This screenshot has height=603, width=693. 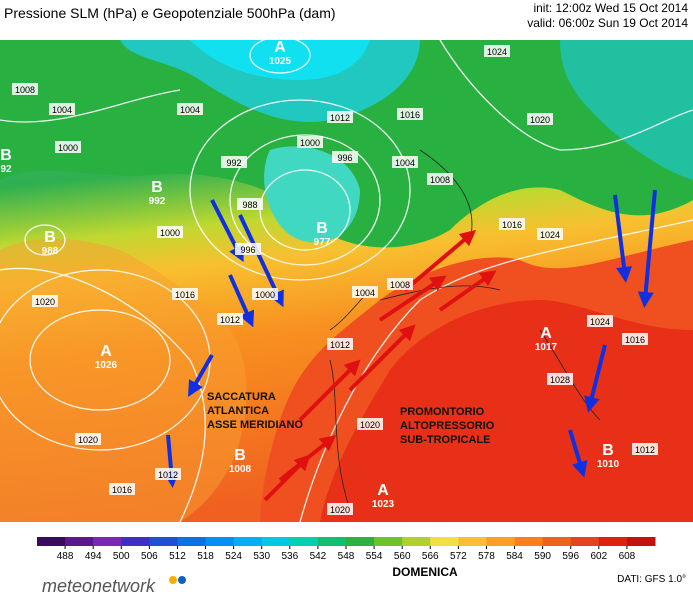 I want to click on colorbar-tick-label: 590, so click(x=542, y=556).